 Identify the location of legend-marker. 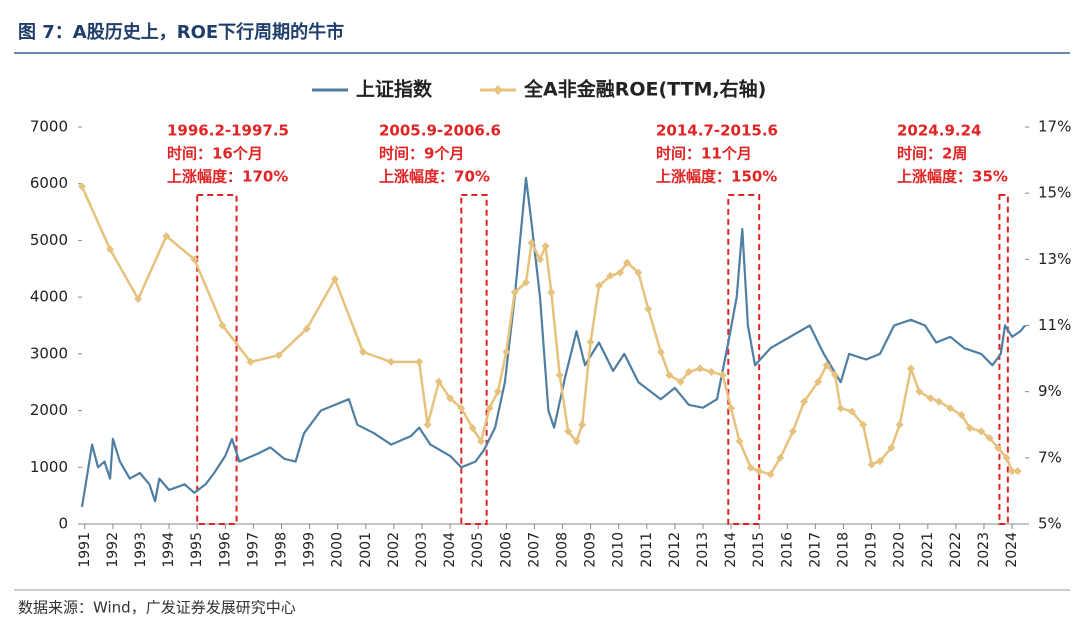
(498, 90).